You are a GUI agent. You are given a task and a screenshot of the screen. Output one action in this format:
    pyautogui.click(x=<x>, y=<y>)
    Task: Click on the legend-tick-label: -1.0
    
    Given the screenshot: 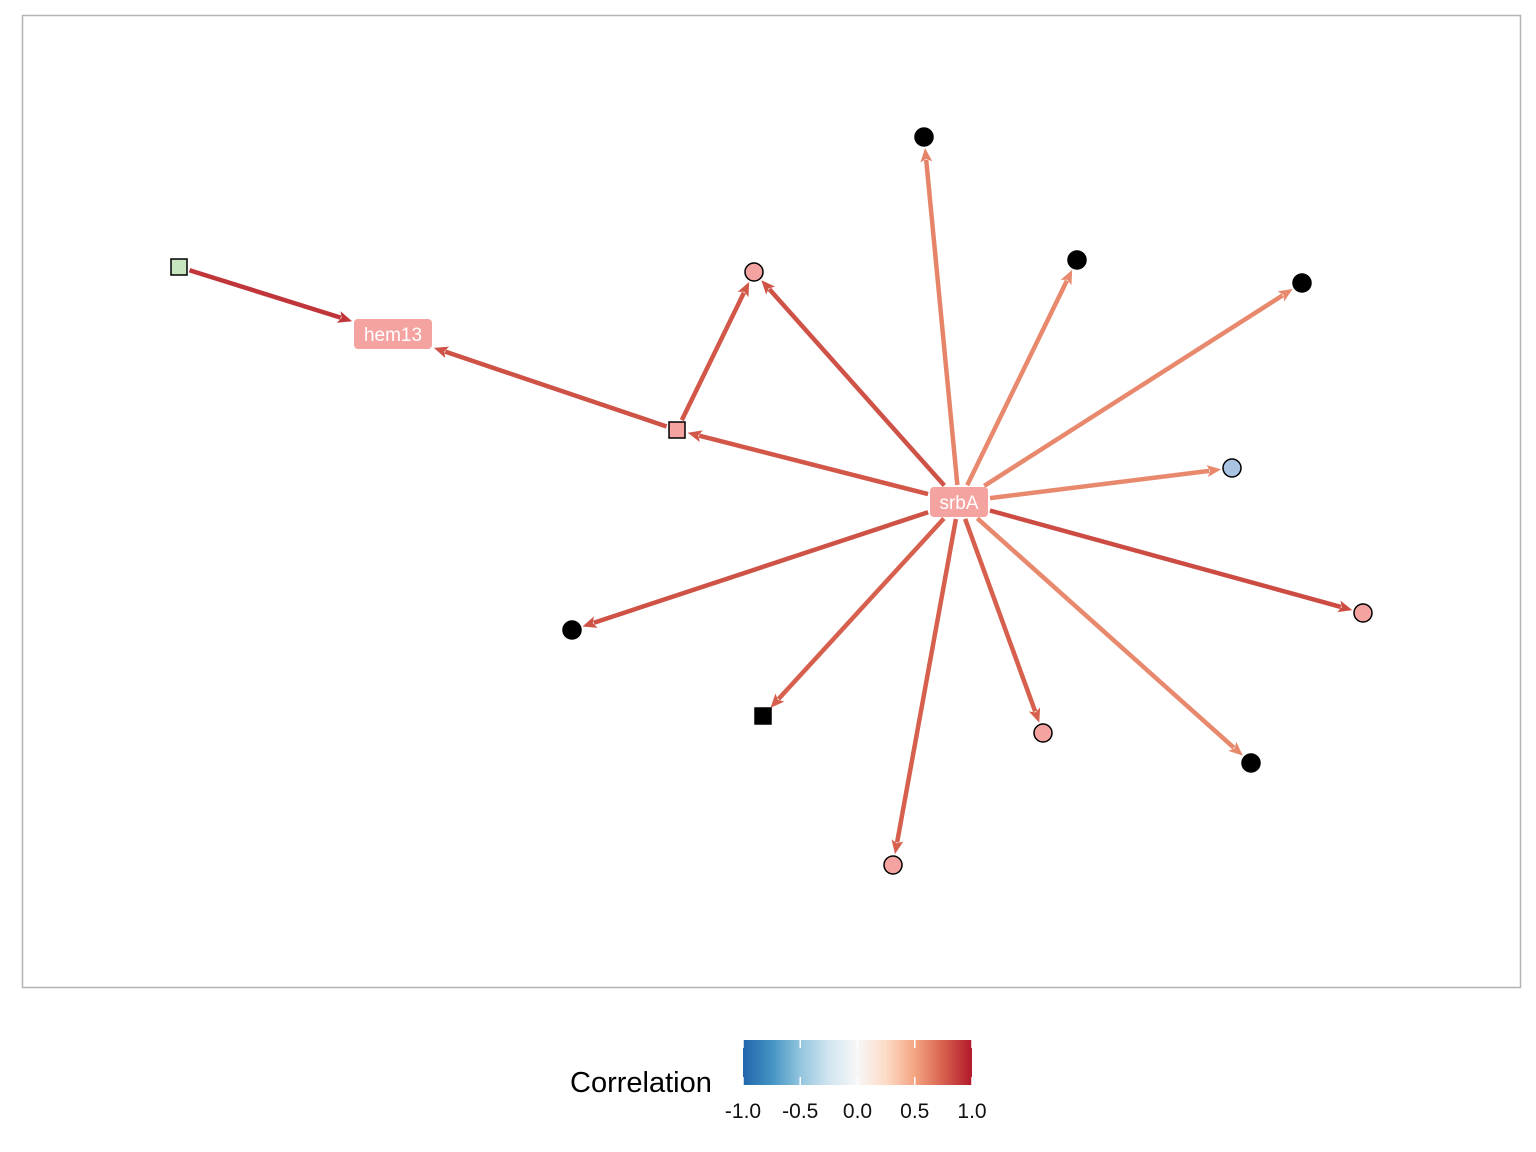 What is the action you would take?
    pyautogui.click(x=743, y=1111)
    